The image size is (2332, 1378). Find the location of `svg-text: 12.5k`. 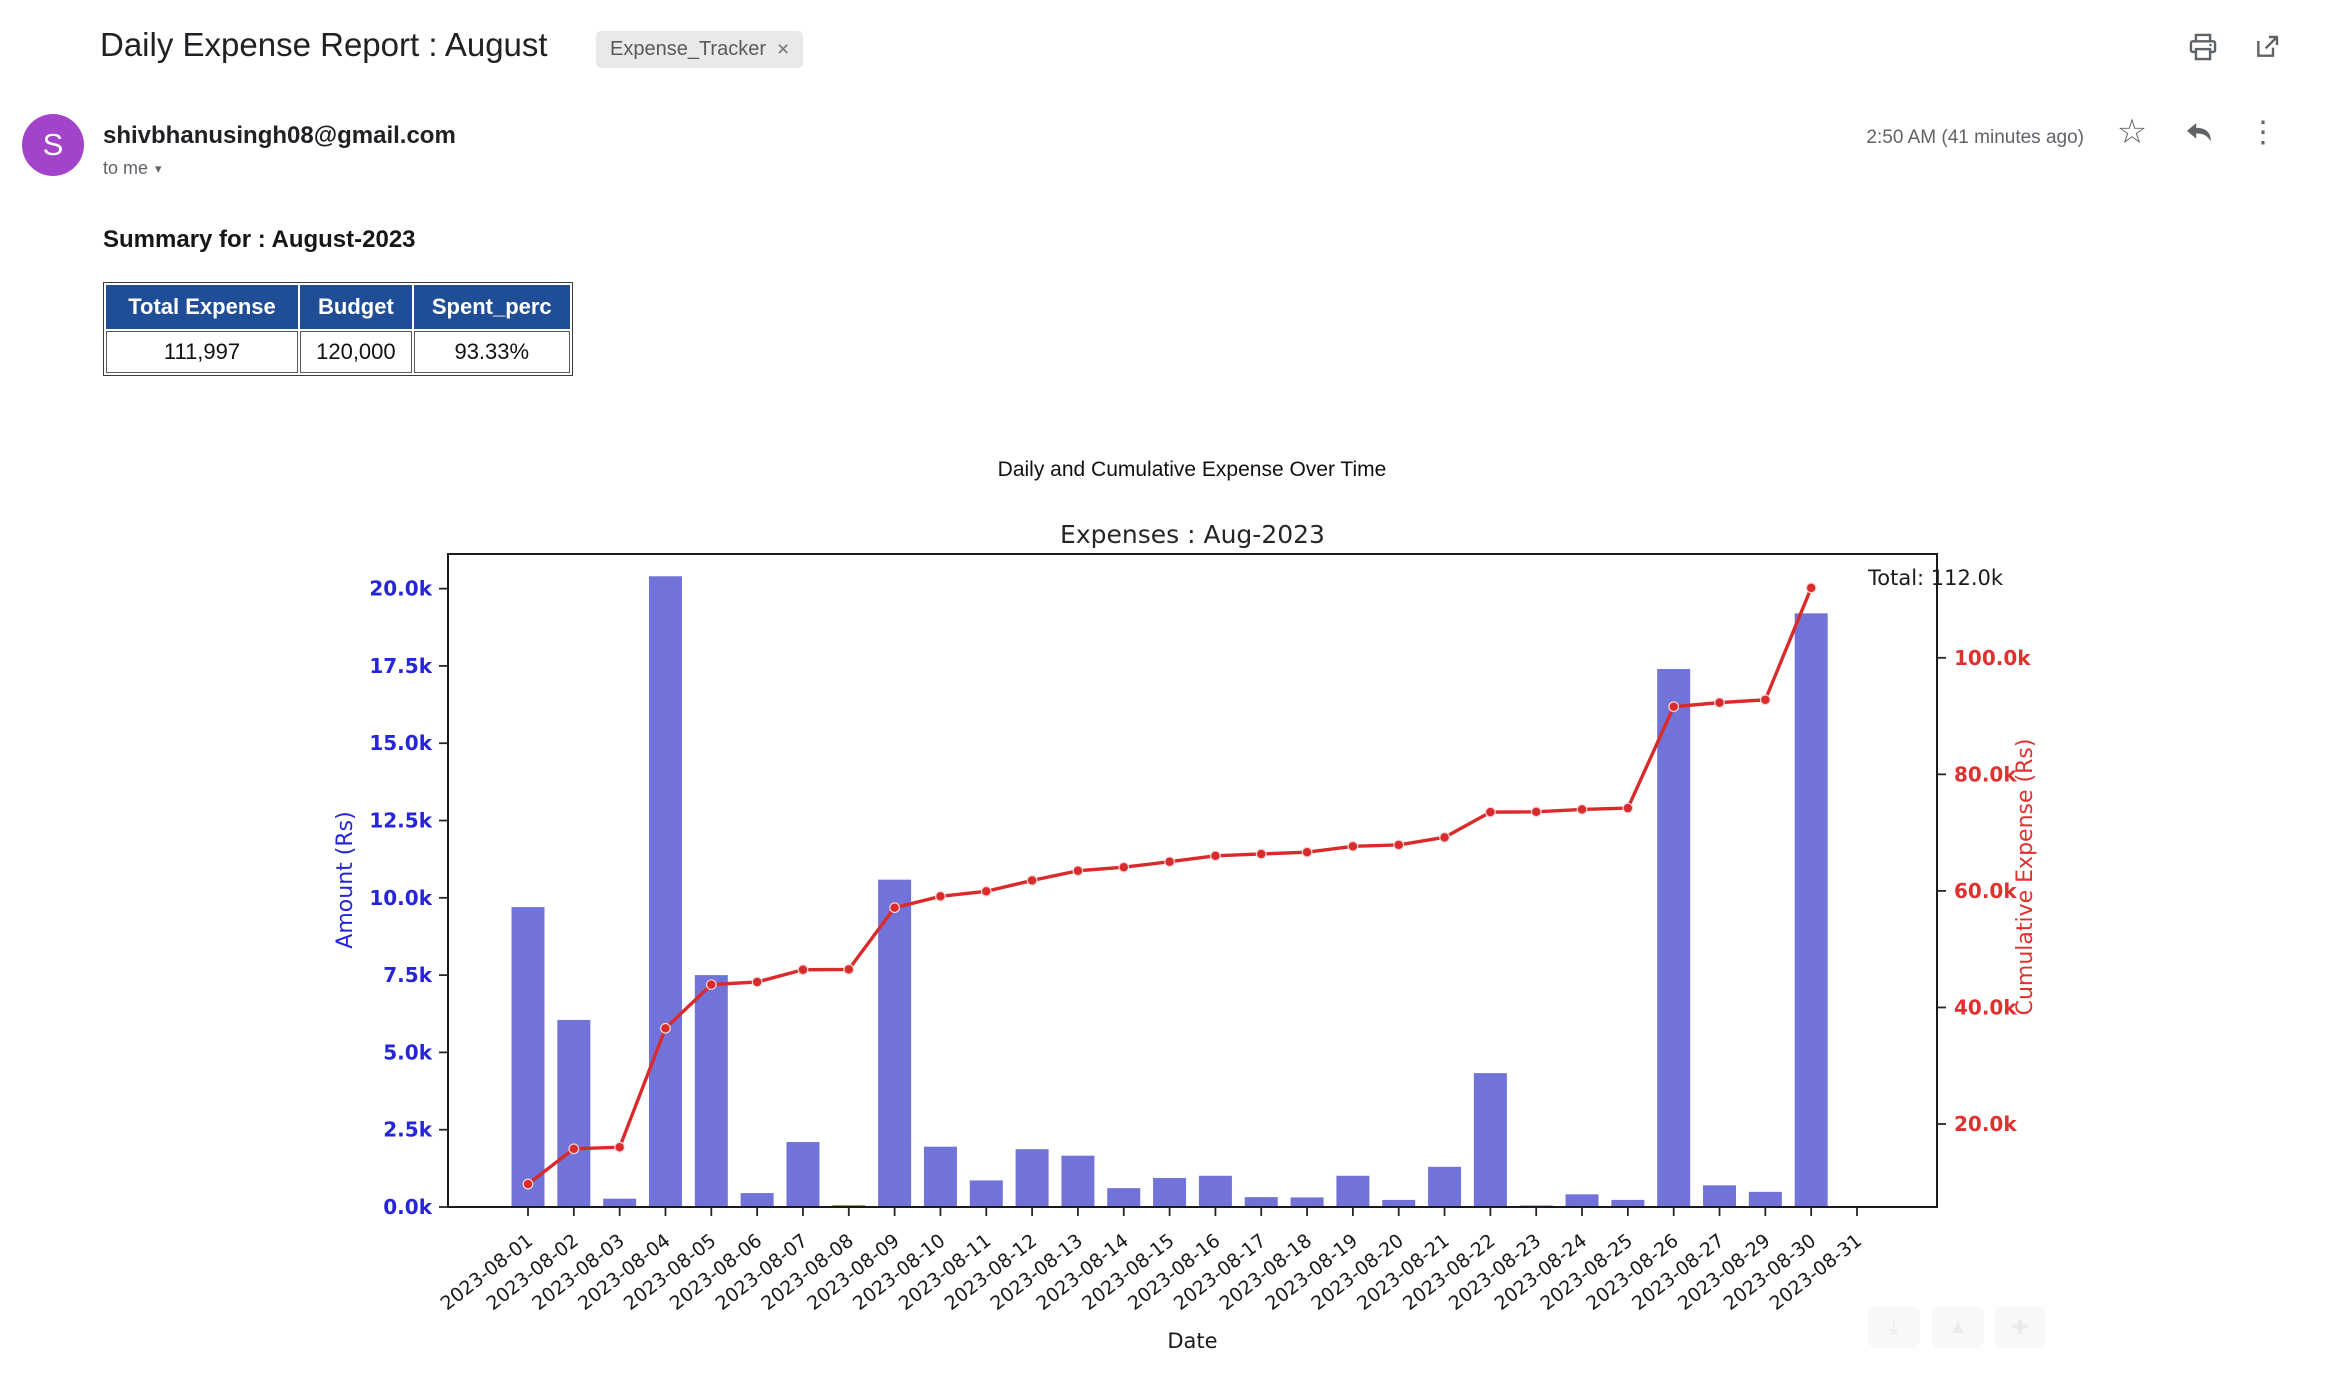

svg-text: 12.5k is located at coordinates (400, 821).